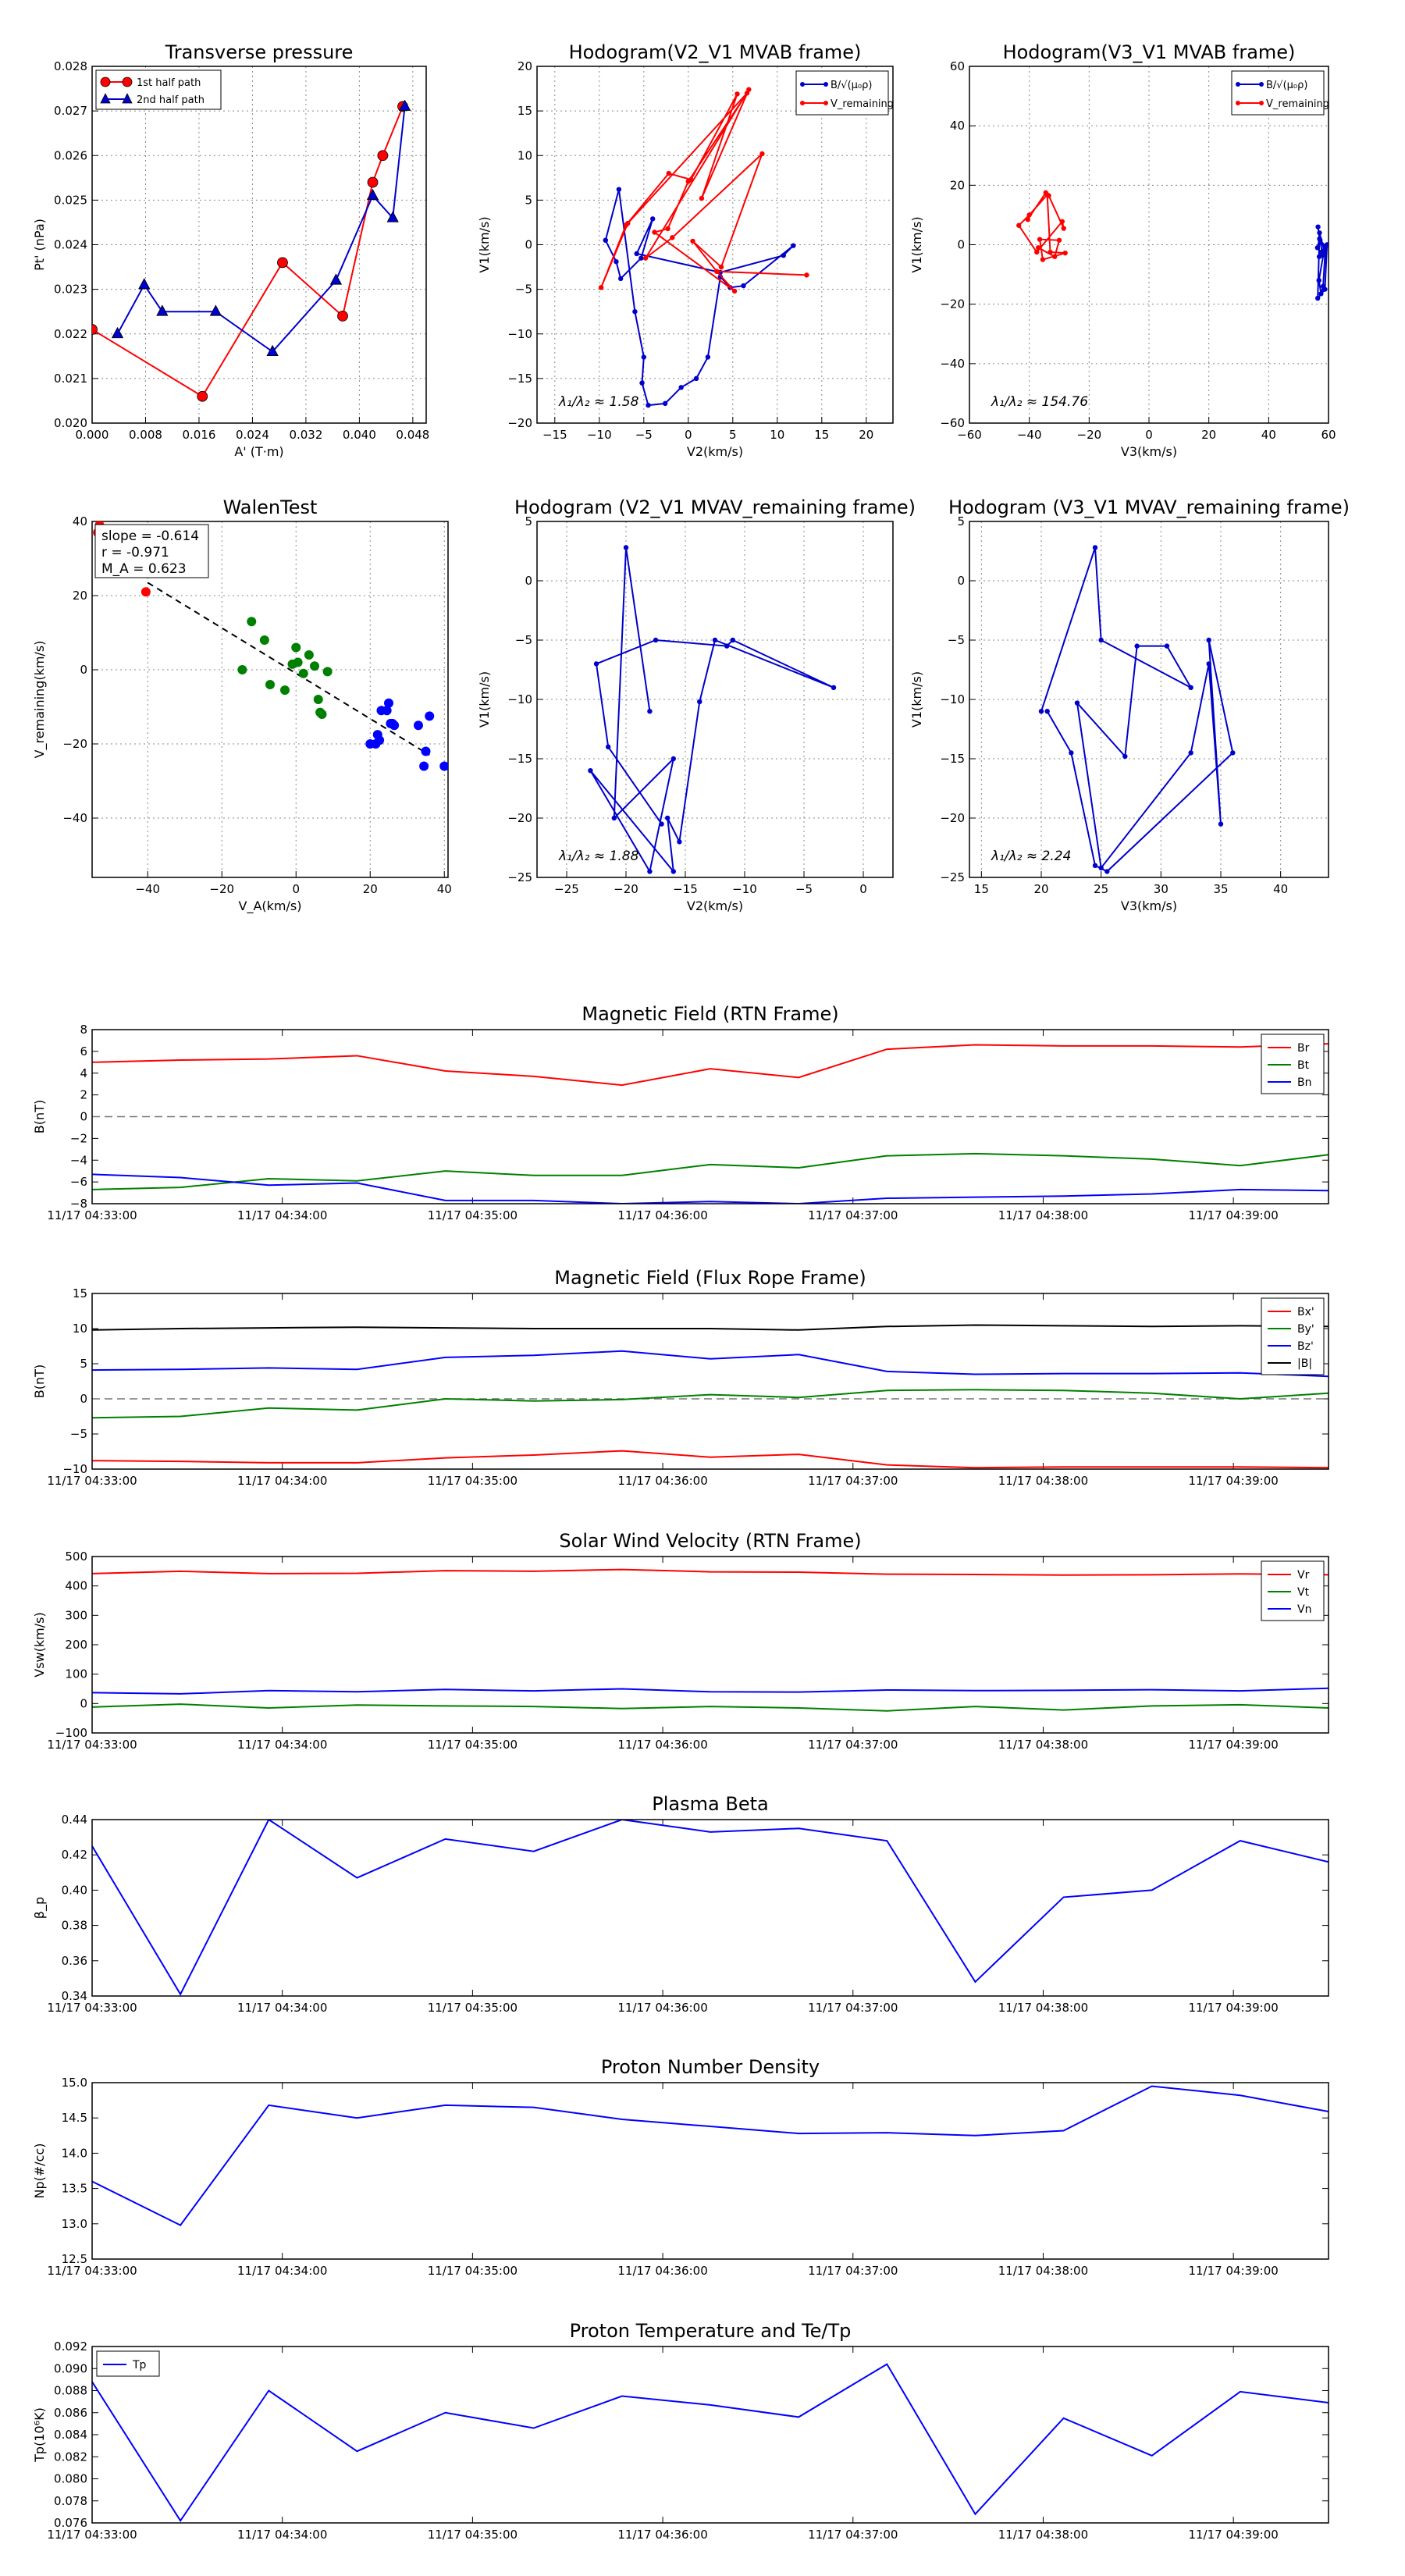  What do you see at coordinates (76, 1557) in the screenshot?
I see `y-tick-label: 500` at bounding box center [76, 1557].